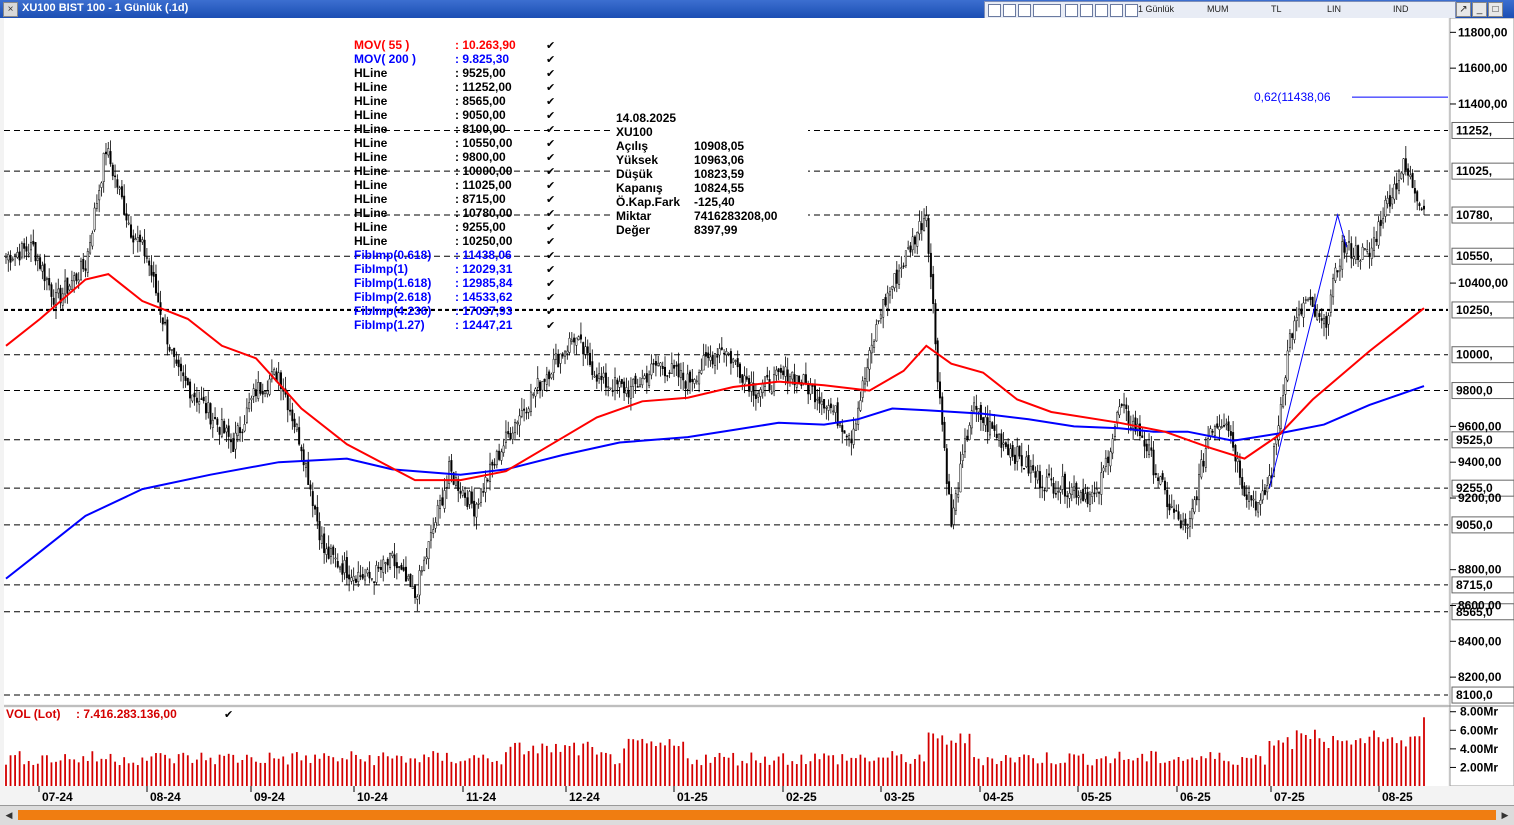  What do you see at coordinates (648, 201) in the screenshot?
I see `info-label: Ö.Kap.Fark` at bounding box center [648, 201].